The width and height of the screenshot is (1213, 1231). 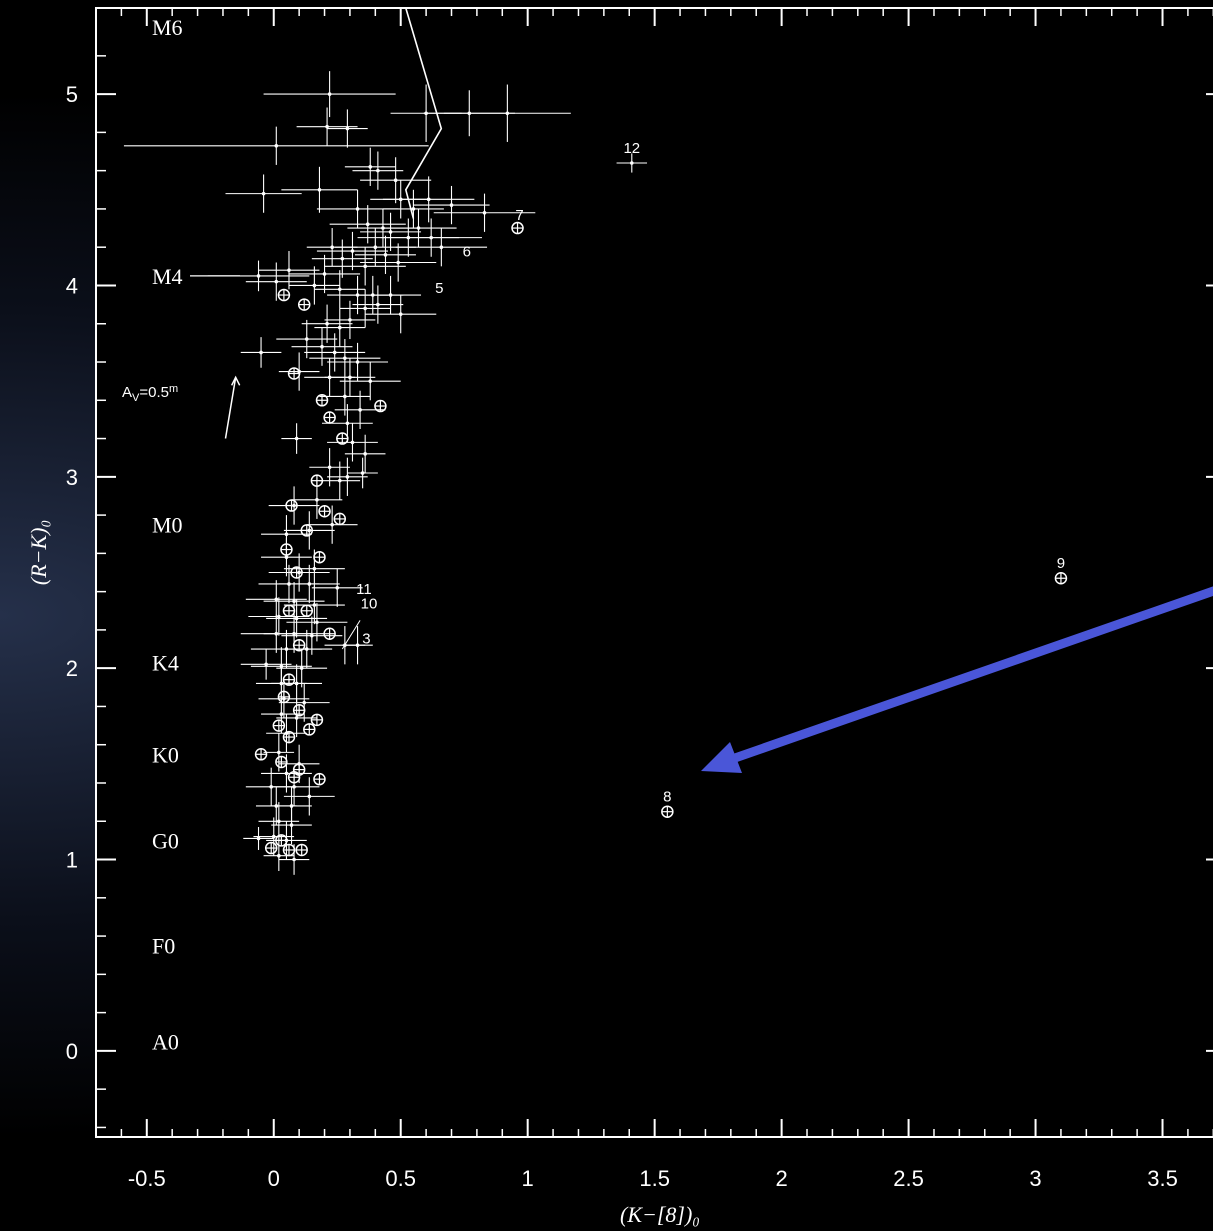 What do you see at coordinates (467, 251) in the screenshot?
I see `source-number-label: 6` at bounding box center [467, 251].